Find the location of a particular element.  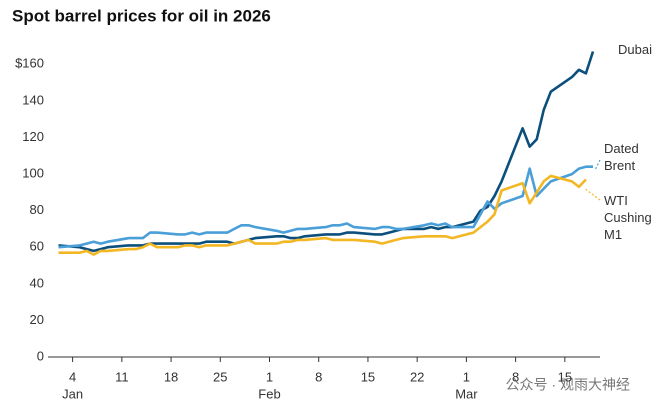

y-tick-label: 120 is located at coordinates (33, 136).